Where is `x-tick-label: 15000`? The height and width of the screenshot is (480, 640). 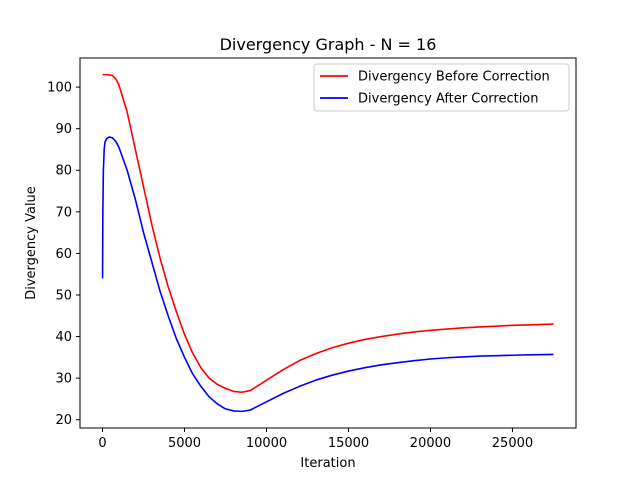
x-tick-label: 15000 is located at coordinates (348, 443).